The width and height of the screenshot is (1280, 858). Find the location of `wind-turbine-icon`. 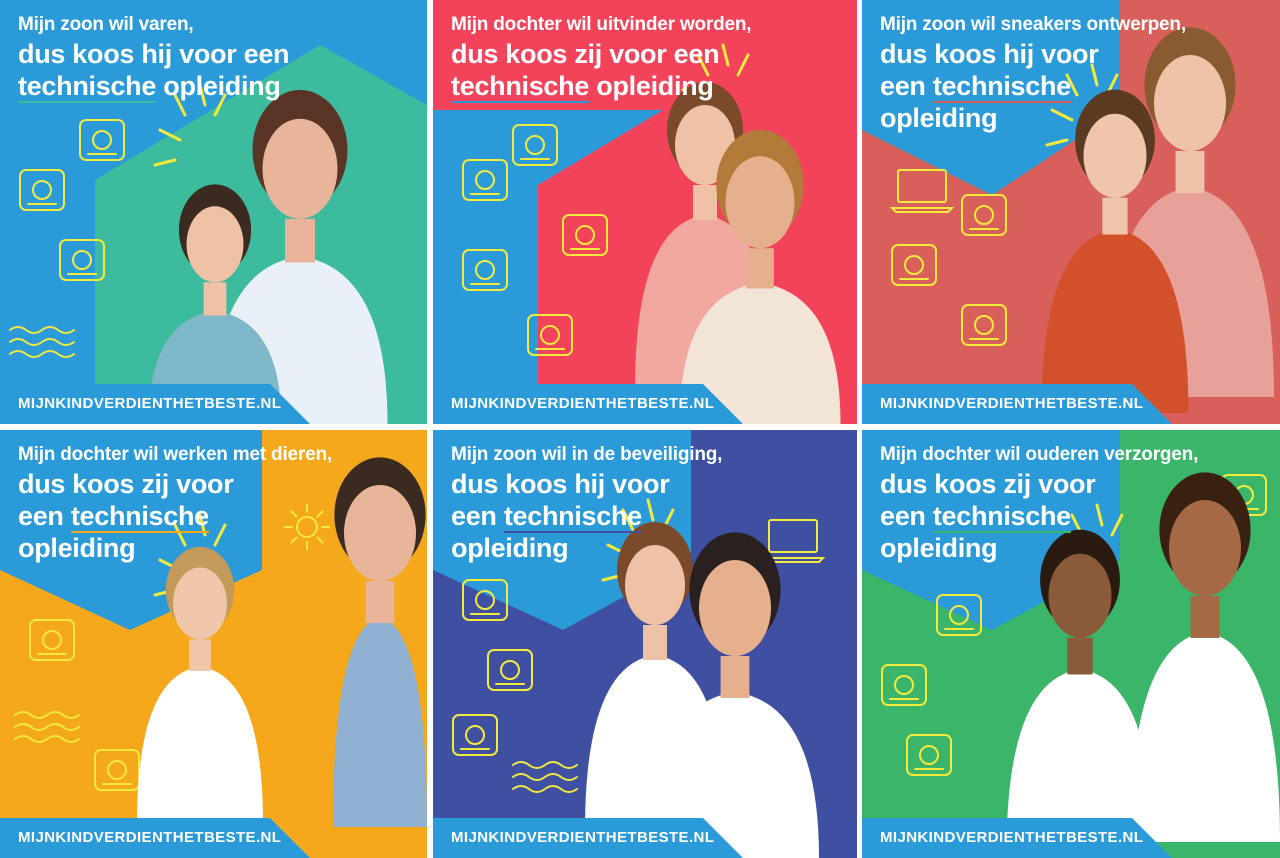

wind-turbine-icon is located at coordinates (475, 735).